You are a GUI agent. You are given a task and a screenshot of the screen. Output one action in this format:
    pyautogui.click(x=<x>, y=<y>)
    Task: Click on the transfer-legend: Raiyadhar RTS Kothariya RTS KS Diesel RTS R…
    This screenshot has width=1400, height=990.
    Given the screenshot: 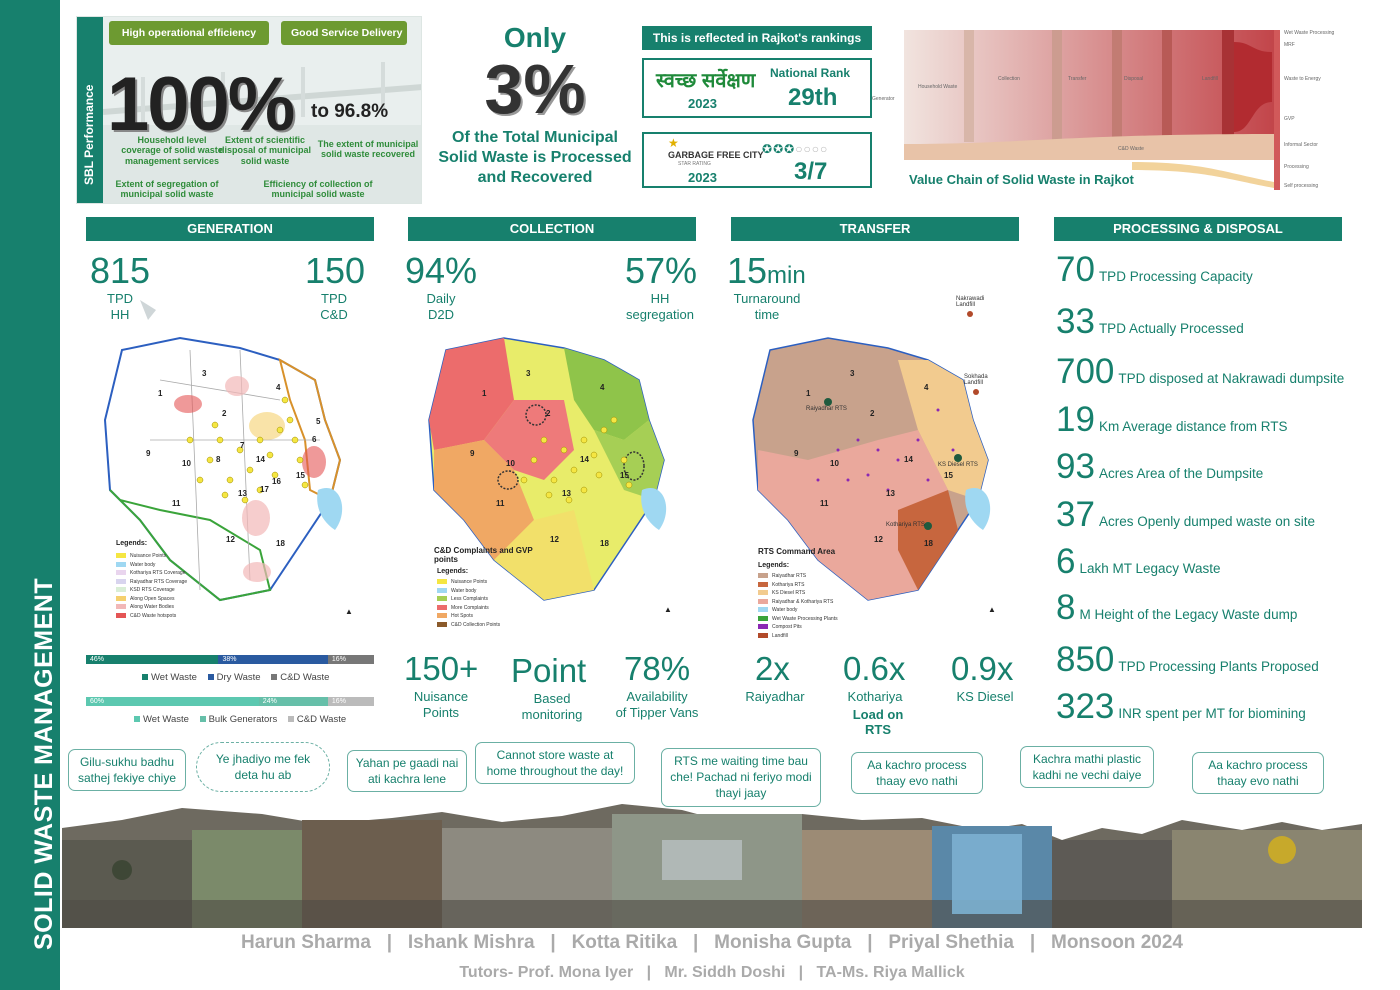 What is the action you would take?
    pyautogui.click(x=828, y=606)
    